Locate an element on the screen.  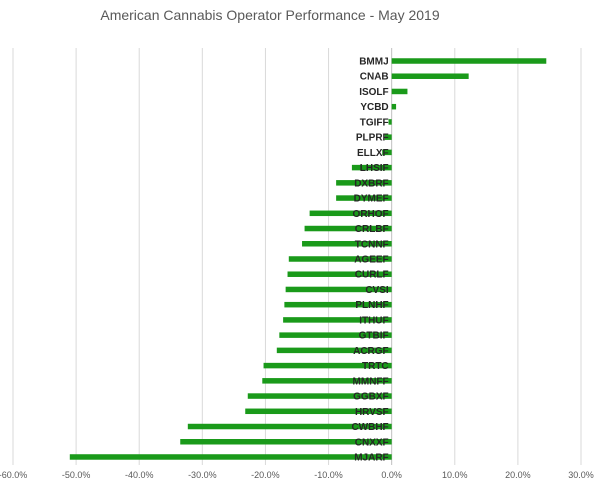
bar-acrgf is located at coordinates (334, 350).